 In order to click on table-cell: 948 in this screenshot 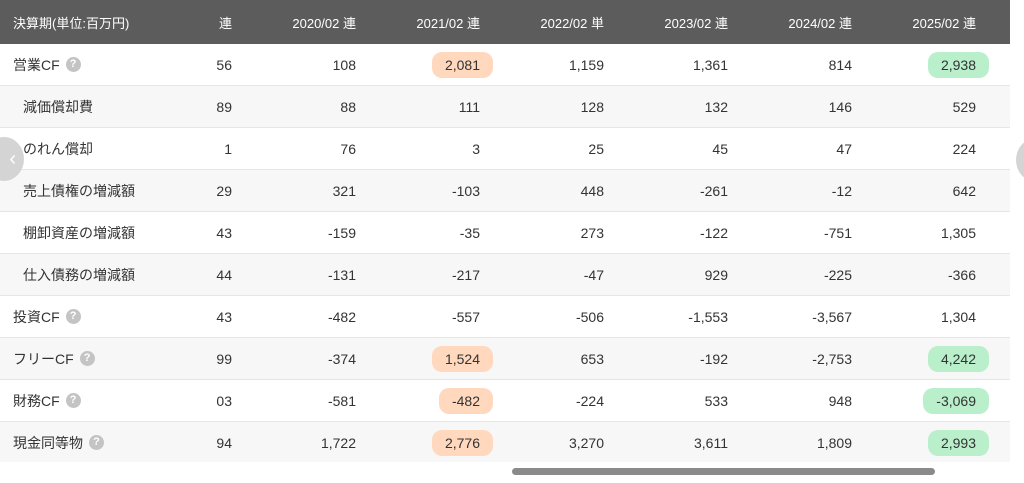, I will do `click(840, 400)`.